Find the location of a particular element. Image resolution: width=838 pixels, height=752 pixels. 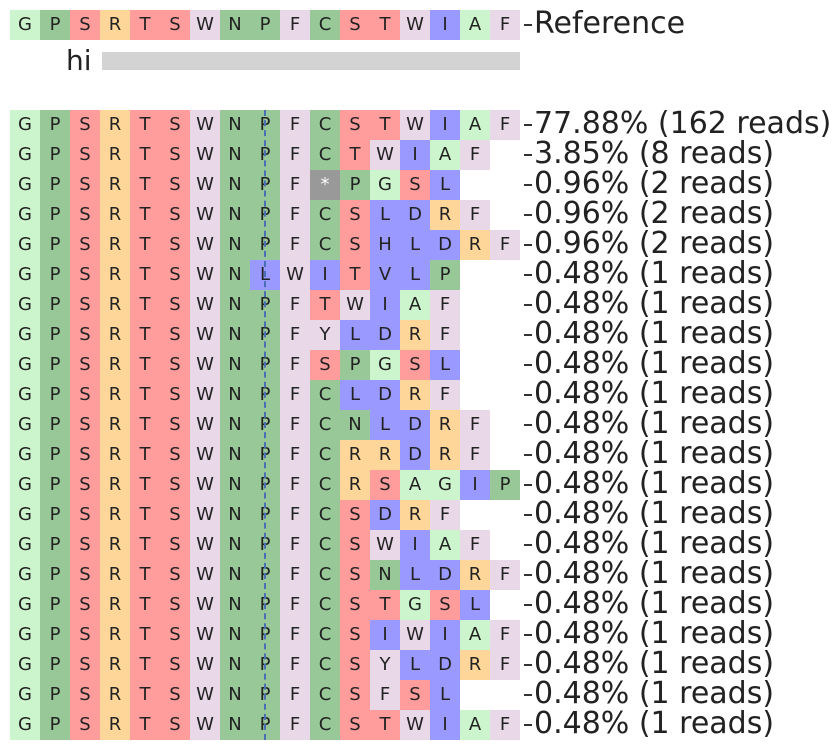

allele-label: 0.96% (2 reads) is located at coordinates (654, 213).